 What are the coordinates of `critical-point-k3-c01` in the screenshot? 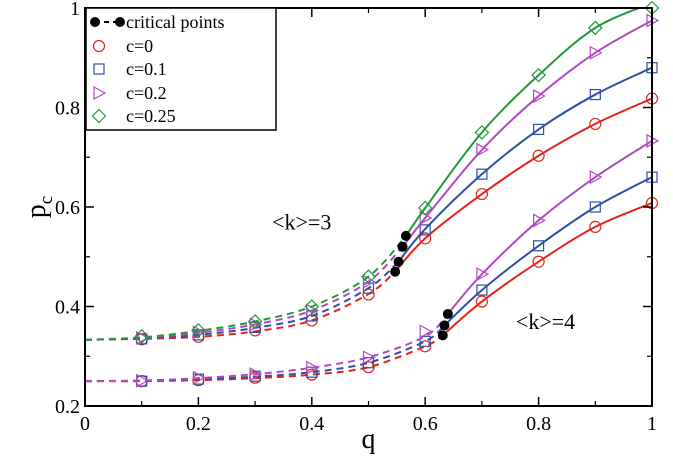 It's located at (398, 261).